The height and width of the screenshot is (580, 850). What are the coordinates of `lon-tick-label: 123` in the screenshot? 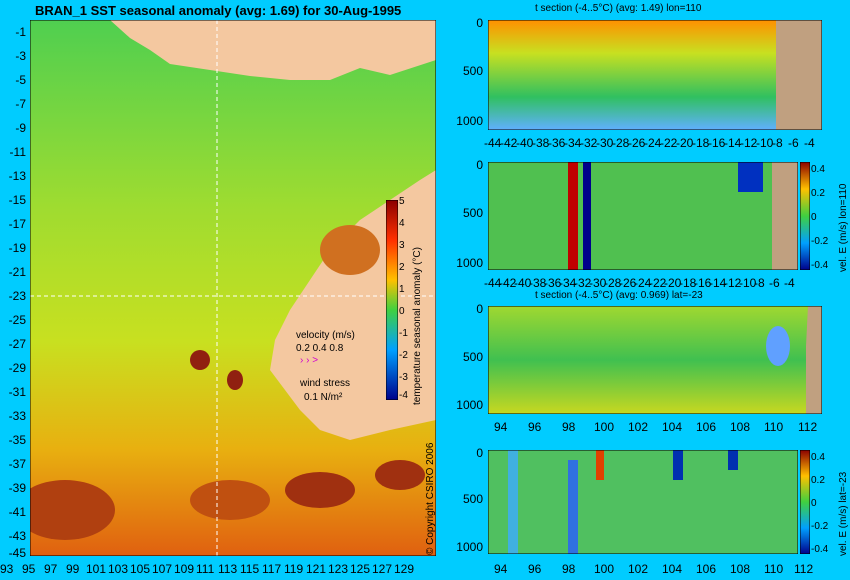 It's located at (338, 569).